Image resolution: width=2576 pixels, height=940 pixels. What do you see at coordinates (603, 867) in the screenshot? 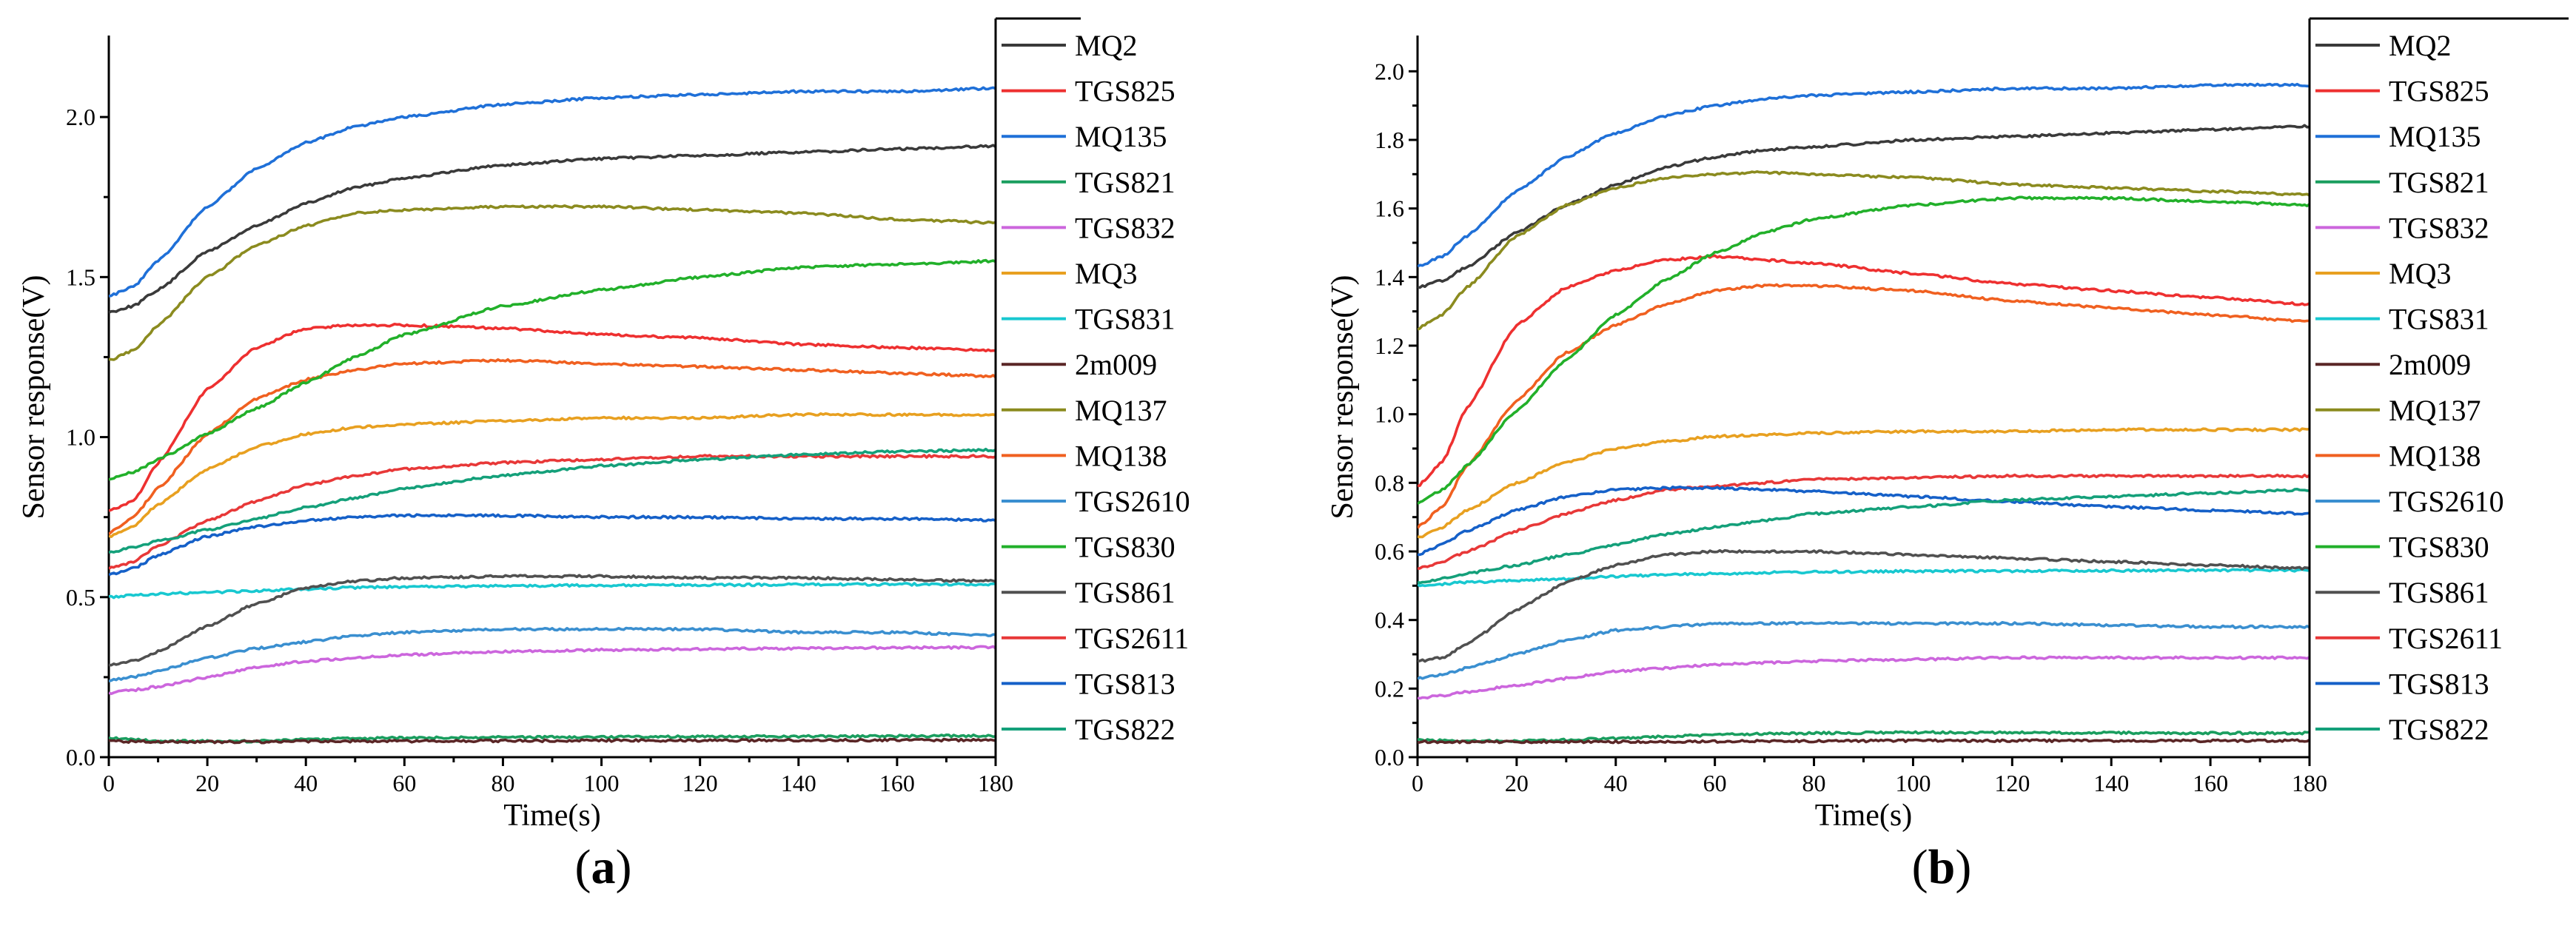
I see `panel-label: (a)` at bounding box center [603, 867].